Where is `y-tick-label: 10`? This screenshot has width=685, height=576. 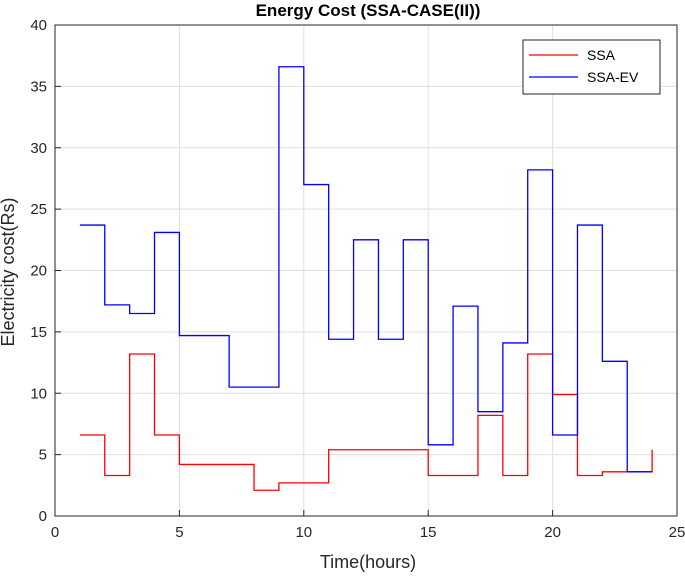
y-tick-label: 10 is located at coordinates (38, 393).